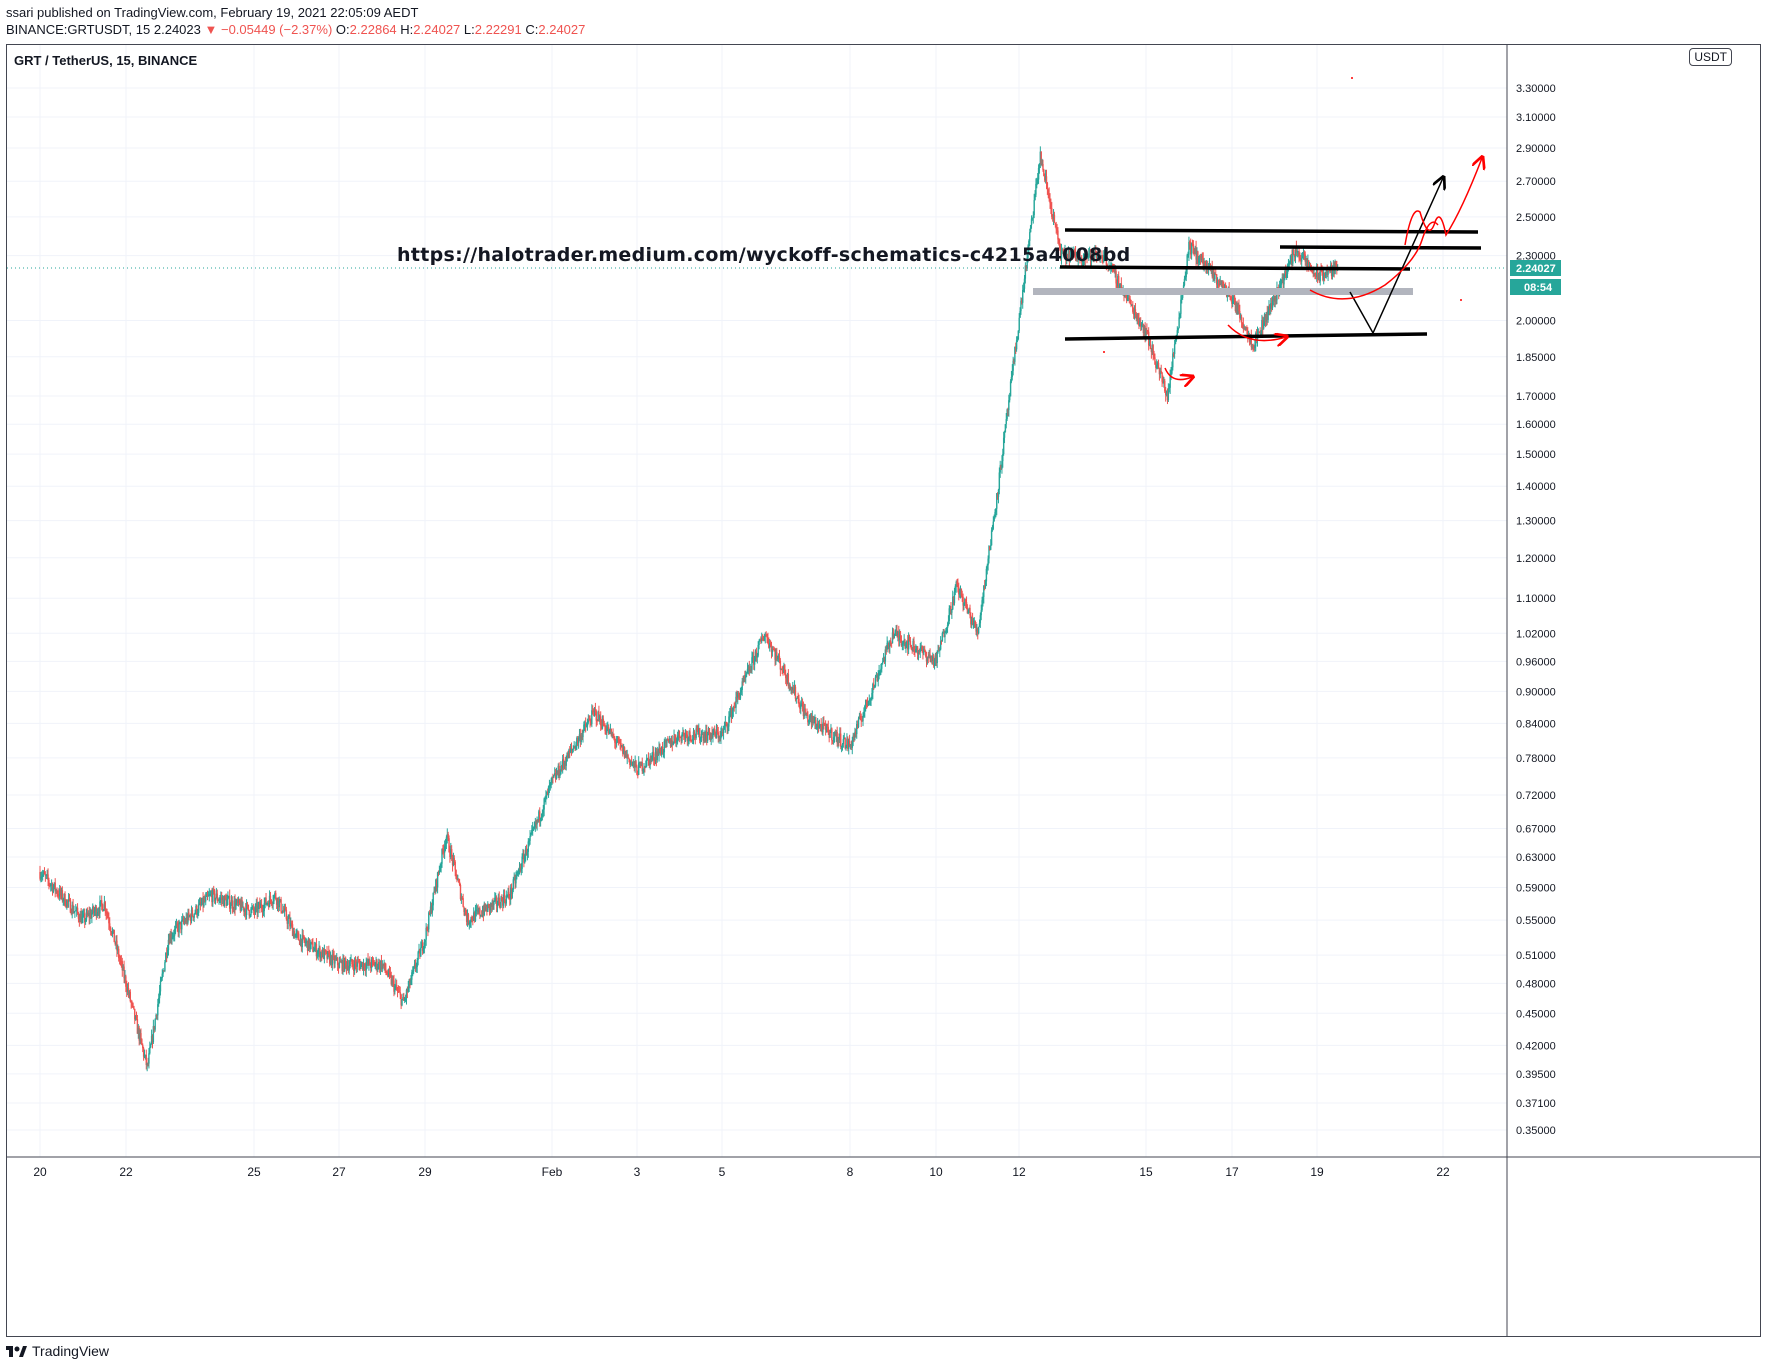 This screenshot has width=1766, height=1371. What do you see at coordinates (1710, 57) in the screenshot?
I see `currency-badge: USDT` at bounding box center [1710, 57].